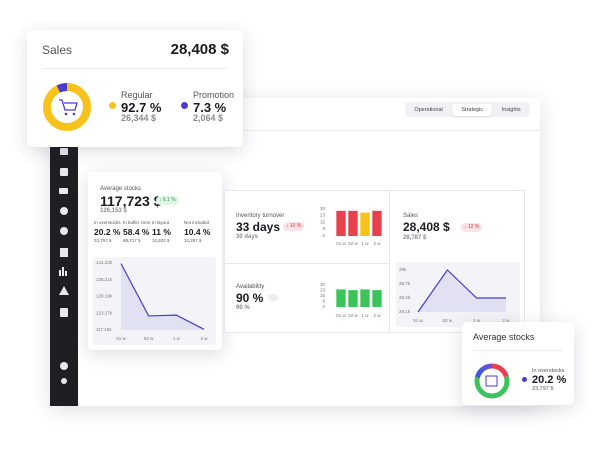 The image size is (611, 455). I want to click on segment-share: 7.3 %, so click(210, 107).